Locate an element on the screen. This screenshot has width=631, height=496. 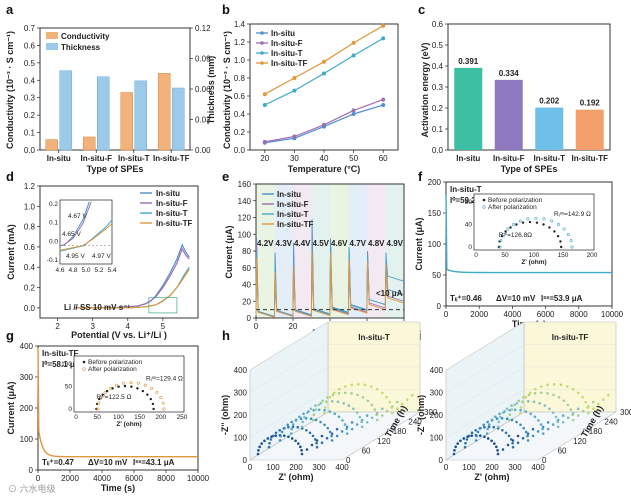
panel-c-x-tick-label: In-situ is located at coordinates (468, 158).